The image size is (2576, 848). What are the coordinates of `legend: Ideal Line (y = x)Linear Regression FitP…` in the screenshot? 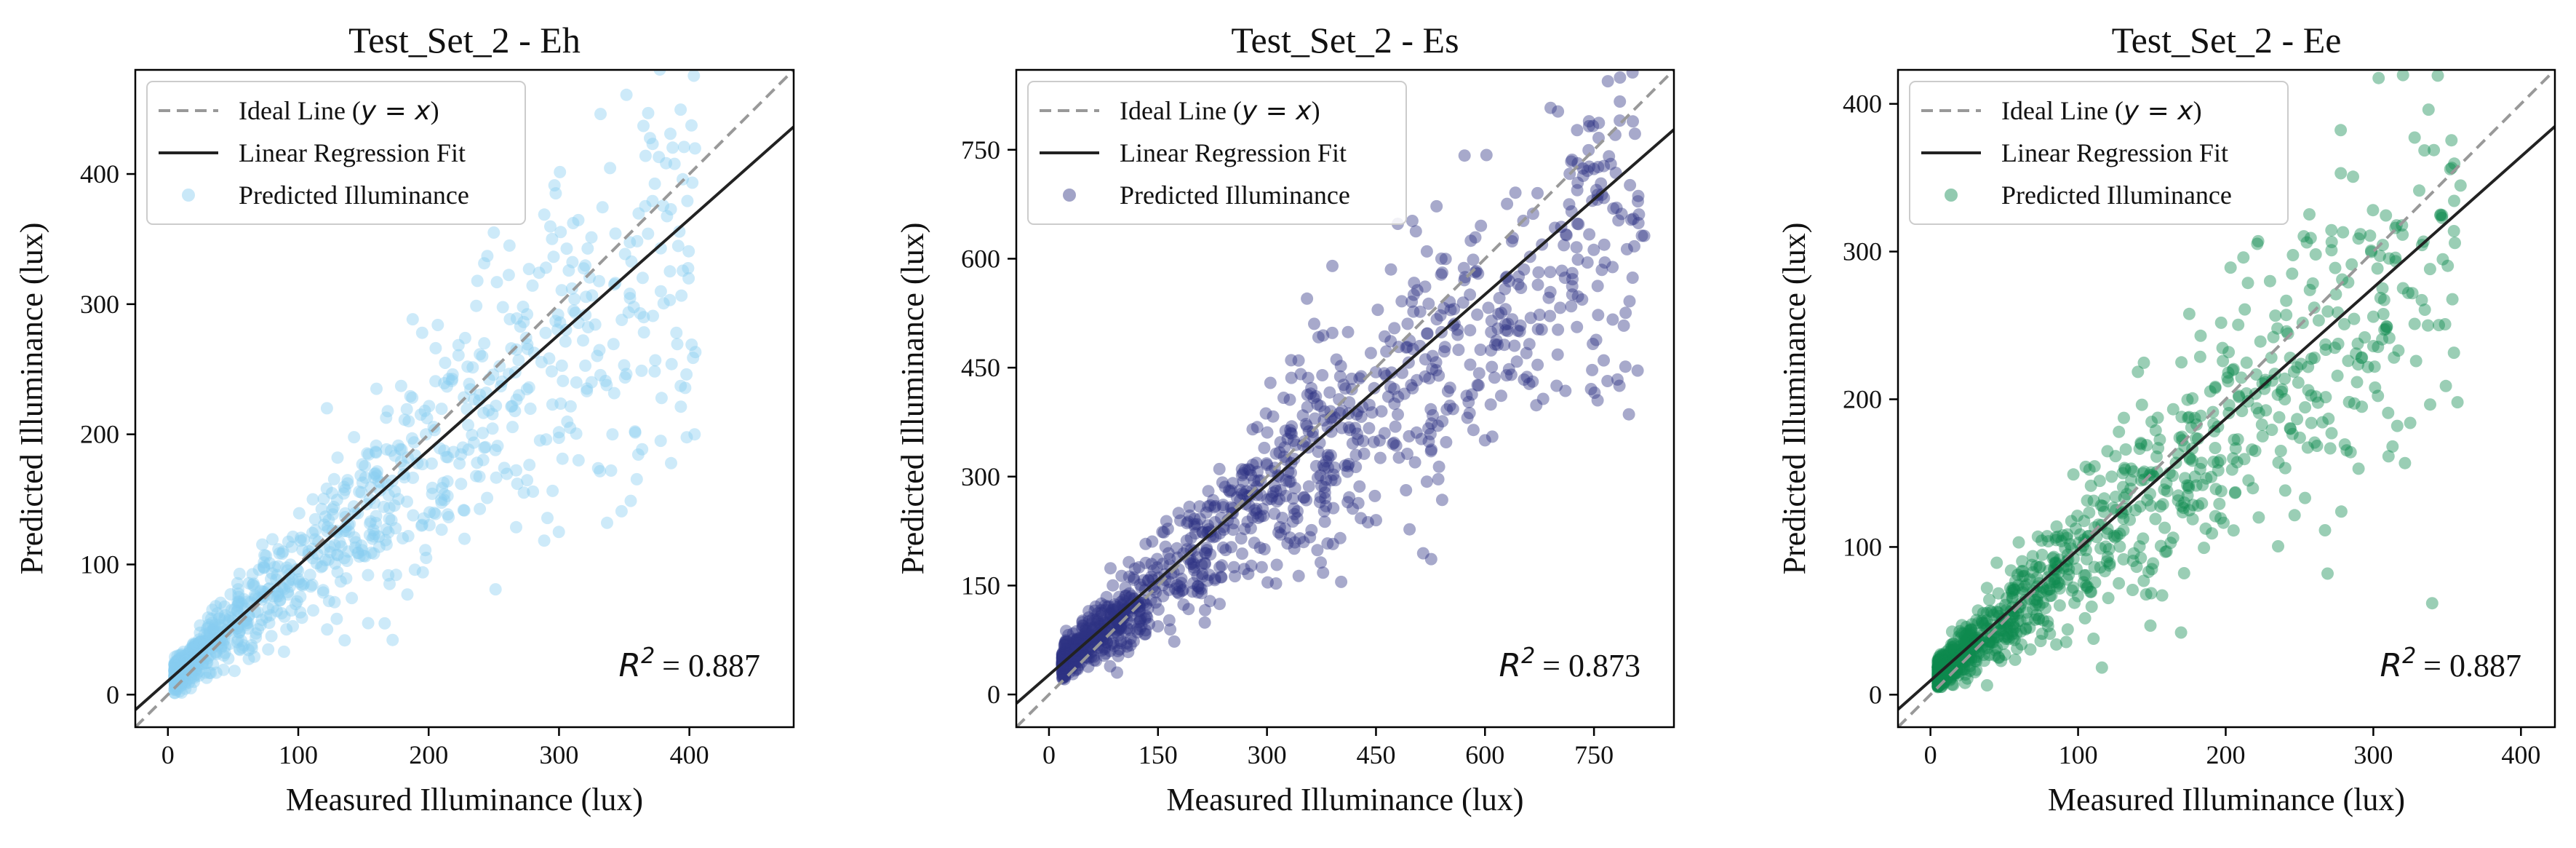 It's located at (1217, 153).